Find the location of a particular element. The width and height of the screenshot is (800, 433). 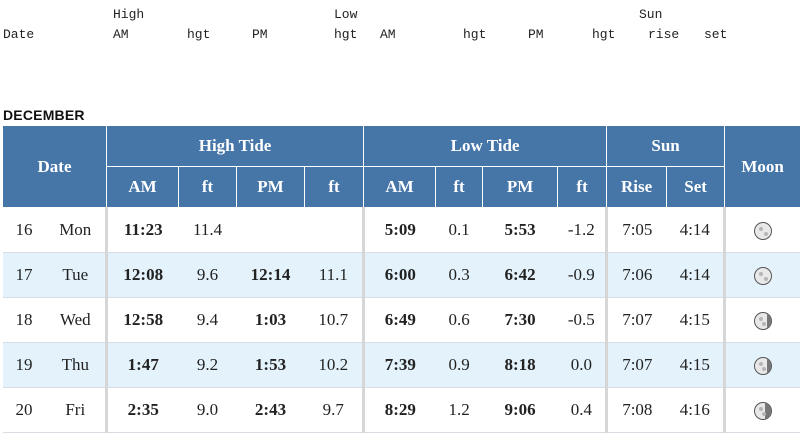

low-pm-cell: 7:30 is located at coordinates (520, 320).